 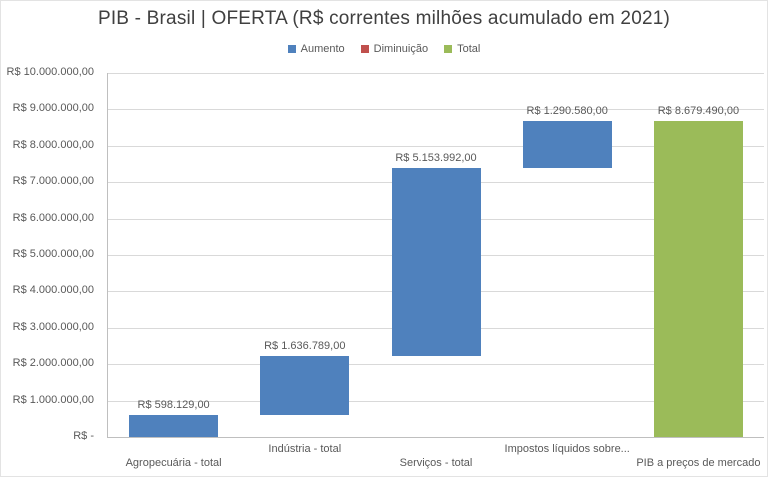 I want to click on legend-item-total: Total, so click(x=462, y=49).